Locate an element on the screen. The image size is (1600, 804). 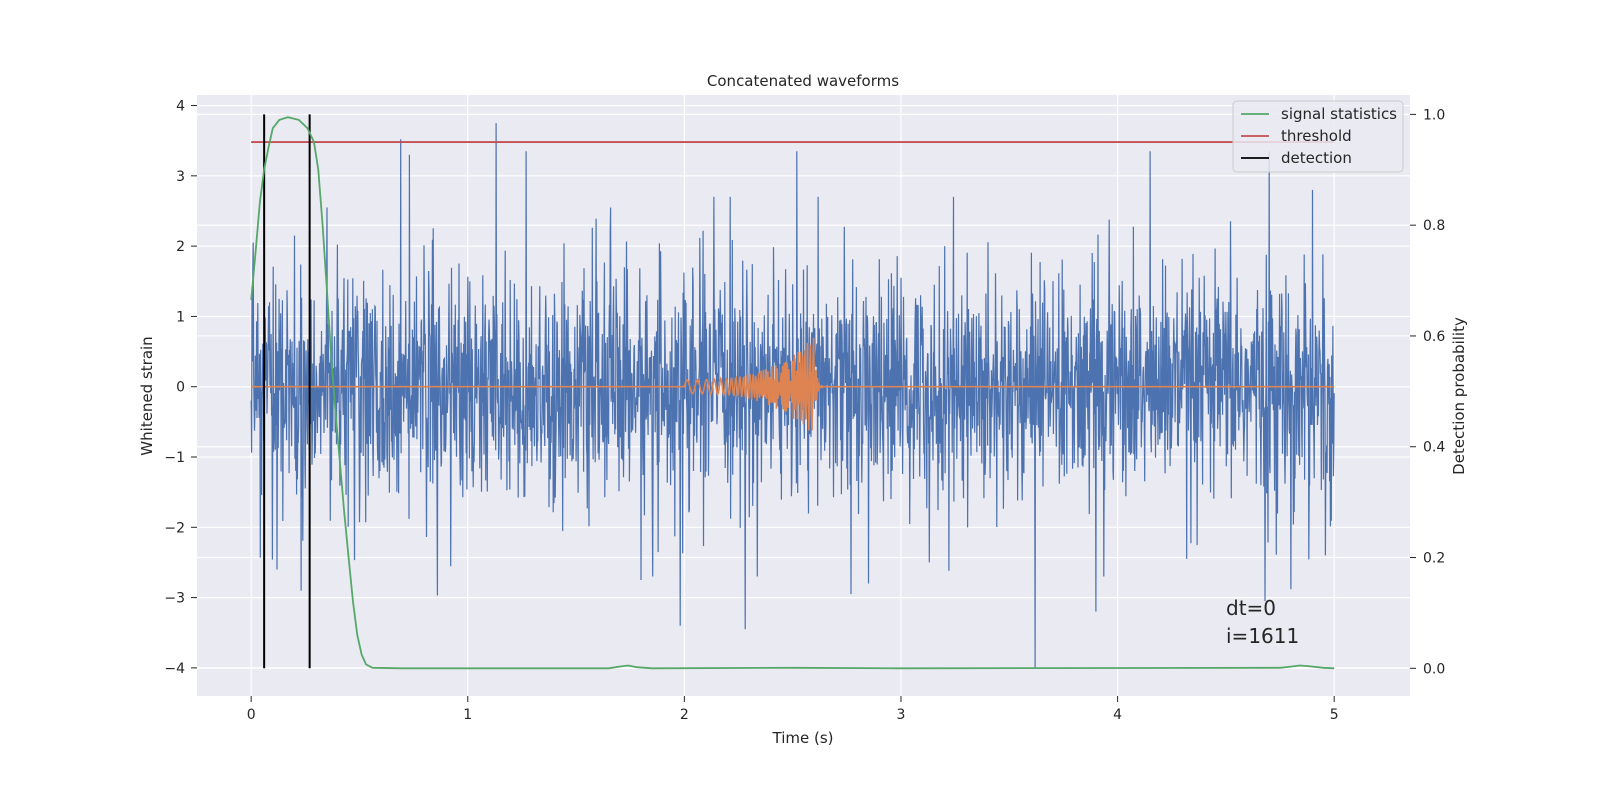
chart-title: Concatenated waveforms is located at coordinates (803, 81).